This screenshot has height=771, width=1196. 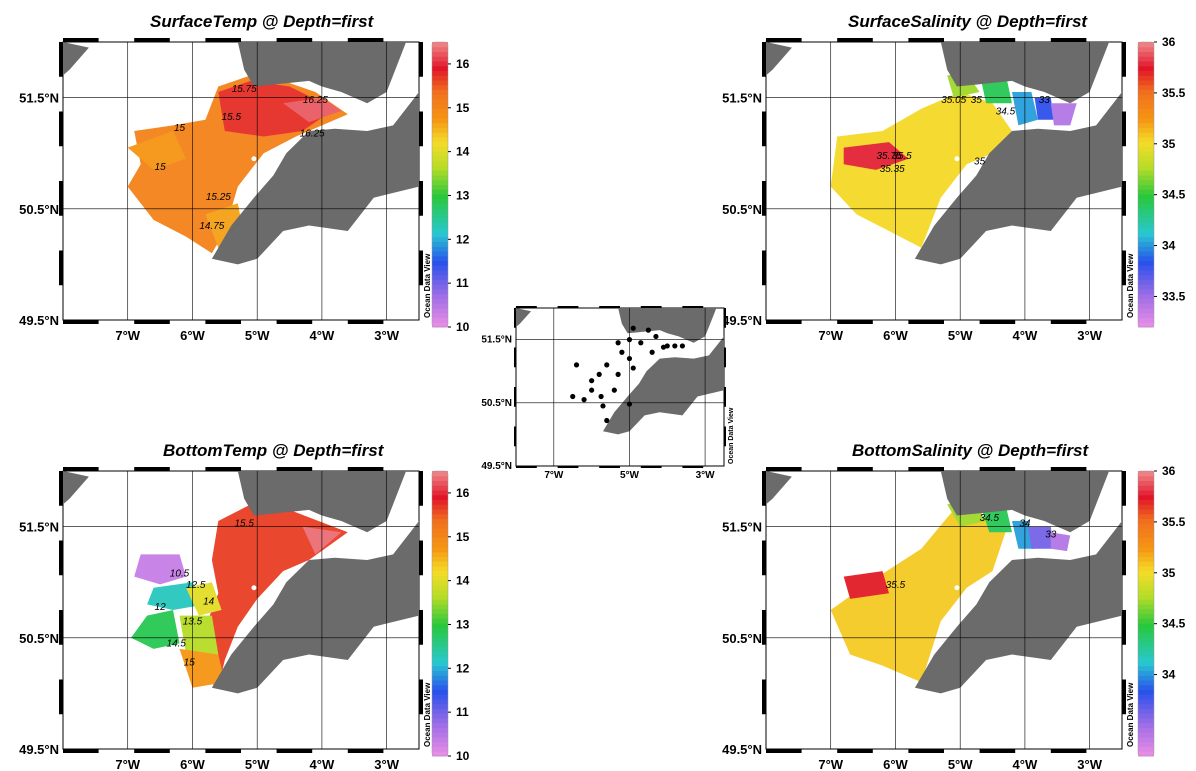 What do you see at coordinates (1174, 195) in the screenshot?
I see `colorbar-tick-label: 34.5` at bounding box center [1174, 195].